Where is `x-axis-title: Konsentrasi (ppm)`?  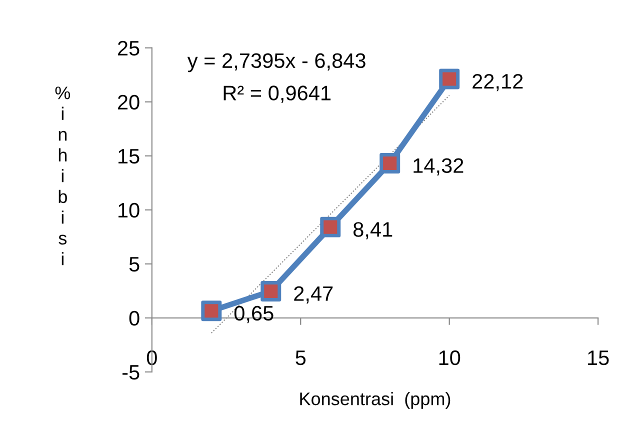 x-axis-title: Konsentrasi (ppm) is located at coordinates (375, 400).